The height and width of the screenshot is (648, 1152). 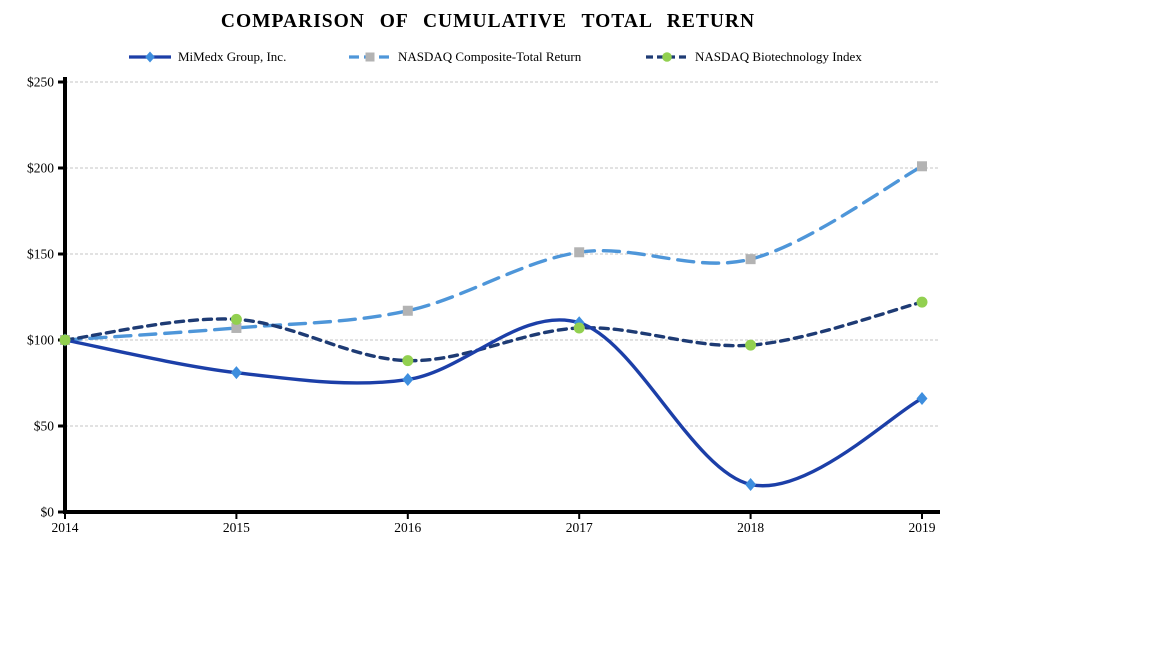 What do you see at coordinates (579, 252) in the screenshot?
I see `marker-nasdaq-composite-total-return-2017` at bounding box center [579, 252].